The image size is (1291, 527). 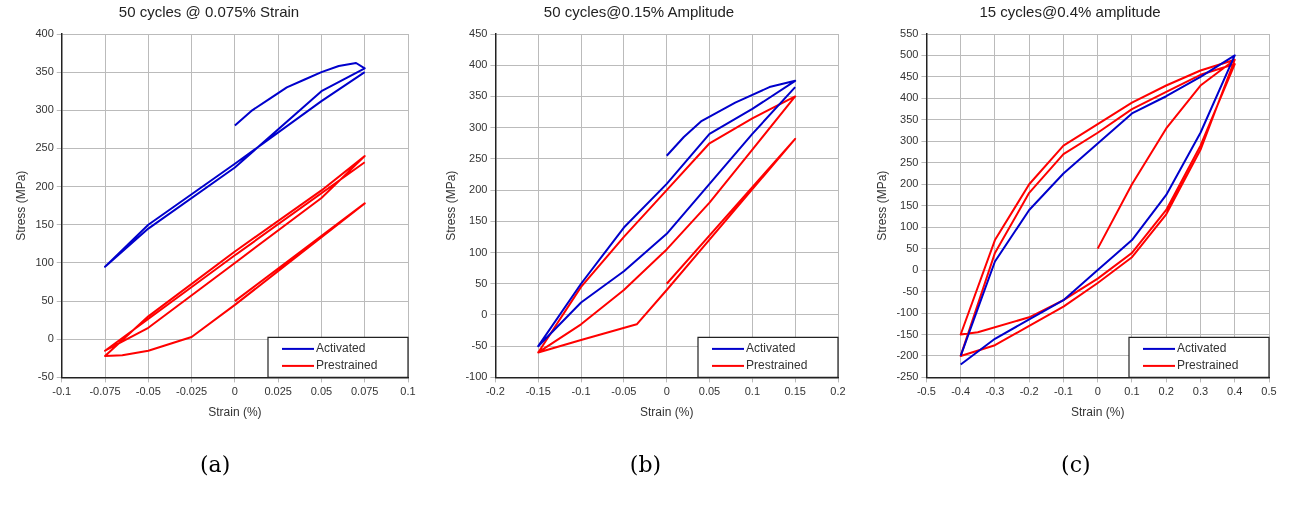 What do you see at coordinates (1070, 12) in the screenshot?
I see `chart-title: 15 cycles@0.4% amplitude` at bounding box center [1070, 12].